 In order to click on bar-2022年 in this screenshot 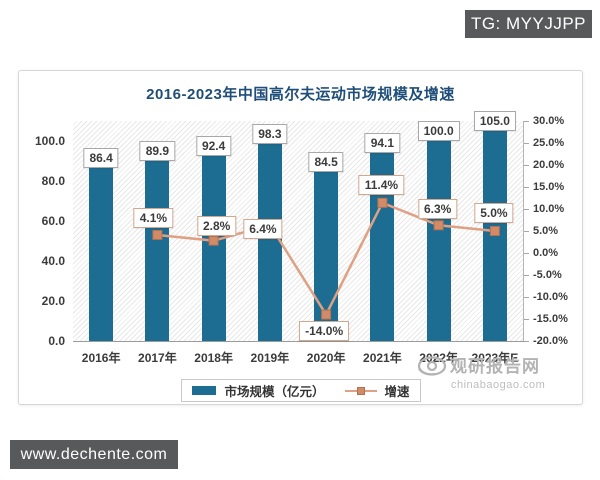, I will do `click(438, 241)`.